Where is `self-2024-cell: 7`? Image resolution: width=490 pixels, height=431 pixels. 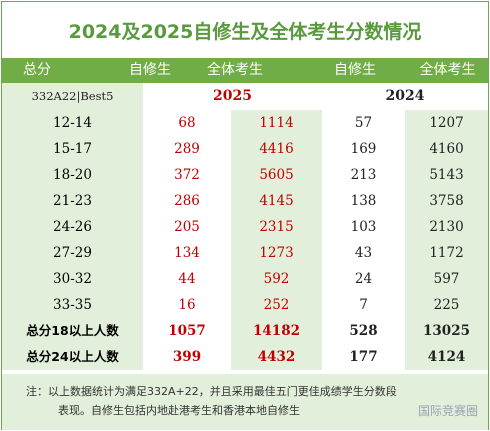
self-2024-cell: 7 is located at coordinates (363, 305).